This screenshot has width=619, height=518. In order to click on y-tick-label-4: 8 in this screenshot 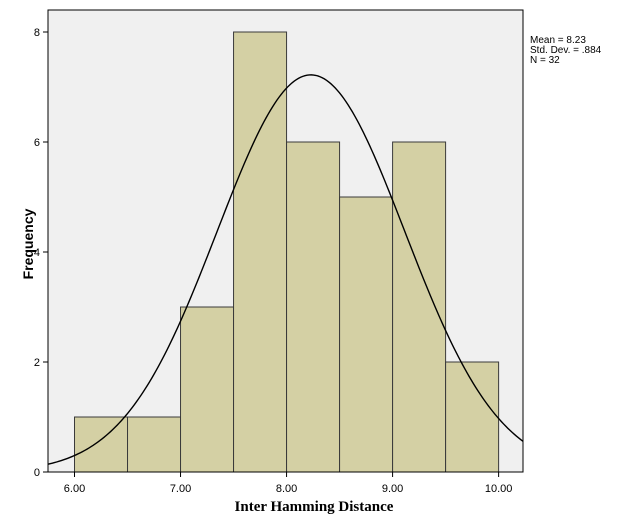, I will do `click(37, 33)`.